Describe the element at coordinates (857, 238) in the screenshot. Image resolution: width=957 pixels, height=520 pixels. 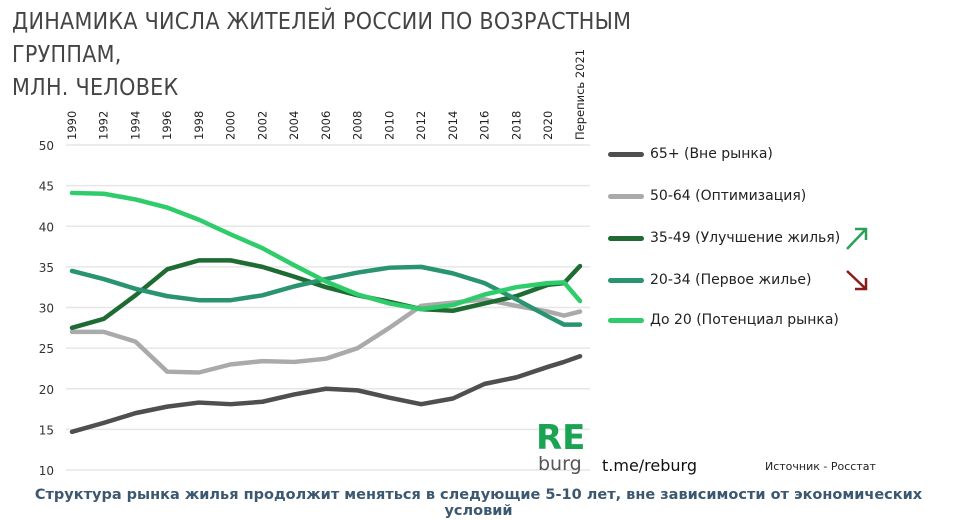
I see `trend-up-arrow-icon` at that location.